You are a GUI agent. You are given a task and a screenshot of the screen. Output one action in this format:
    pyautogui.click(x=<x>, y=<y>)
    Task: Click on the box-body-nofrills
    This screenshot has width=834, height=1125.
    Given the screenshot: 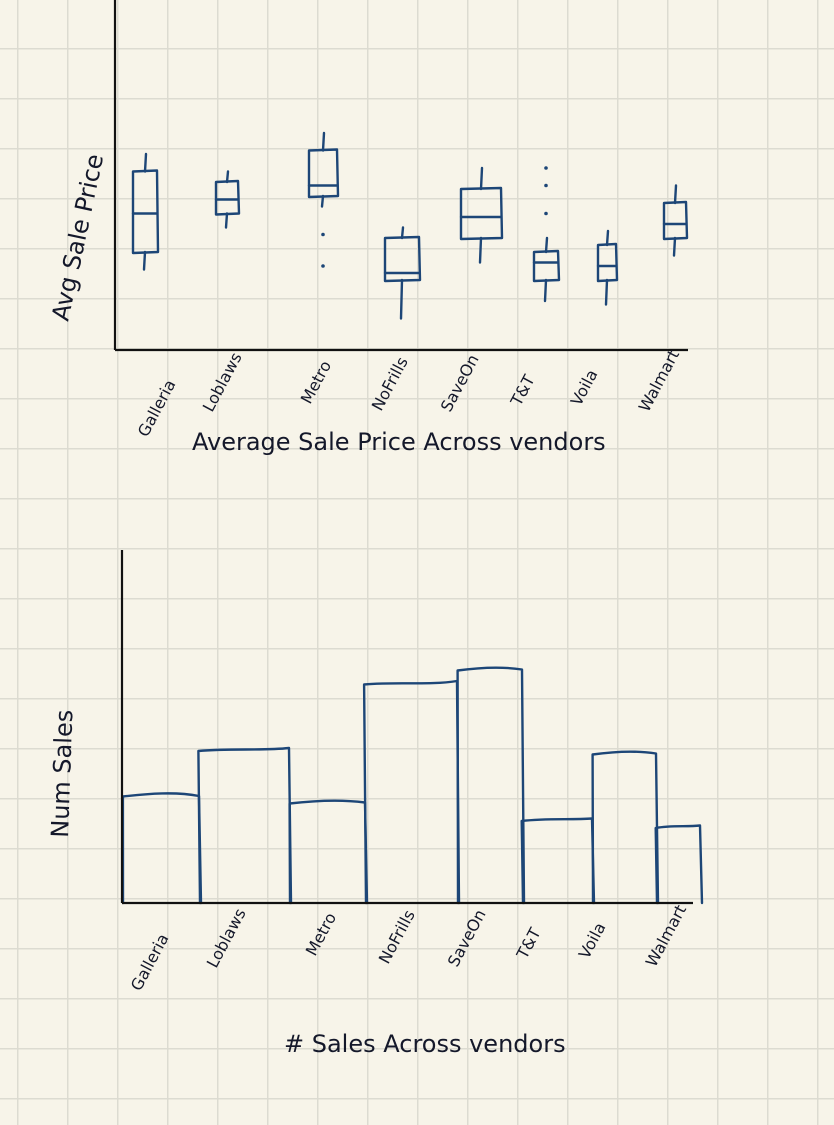 What is the action you would take?
    pyautogui.click(x=402, y=259)
    